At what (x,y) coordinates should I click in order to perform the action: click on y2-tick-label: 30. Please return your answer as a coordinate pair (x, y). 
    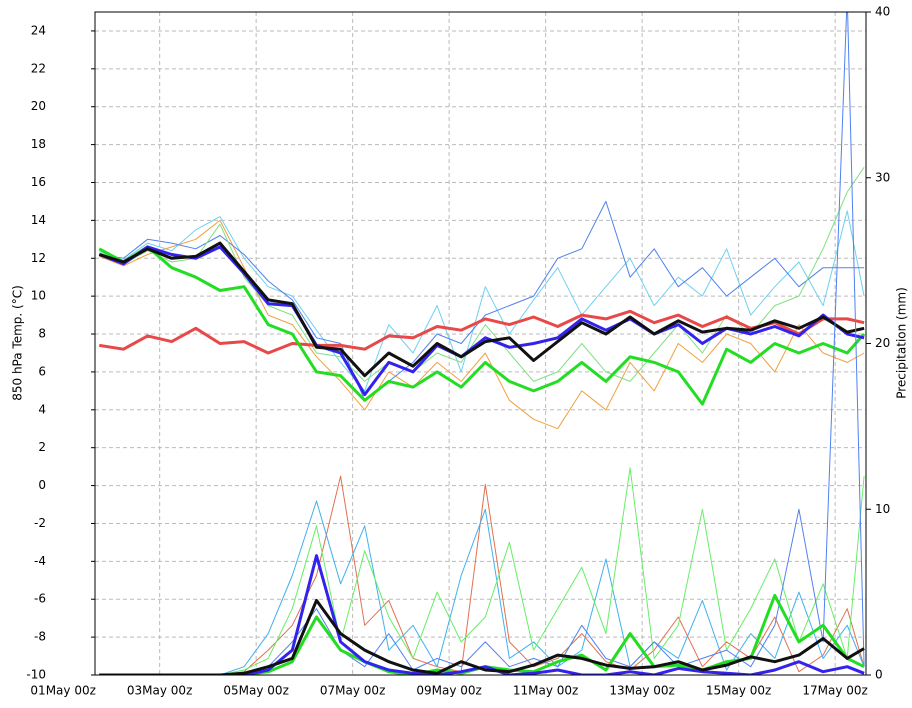
    Looking at the image, I should click on (882, 177).